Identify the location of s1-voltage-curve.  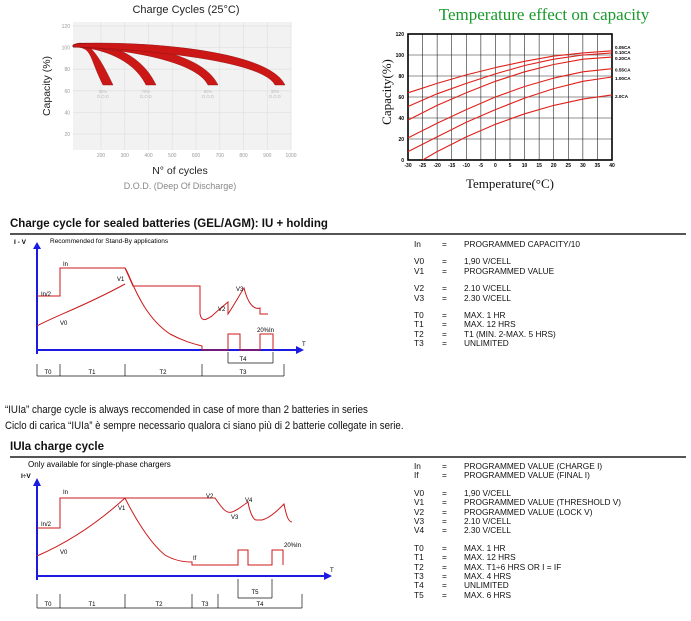
(81, 305).